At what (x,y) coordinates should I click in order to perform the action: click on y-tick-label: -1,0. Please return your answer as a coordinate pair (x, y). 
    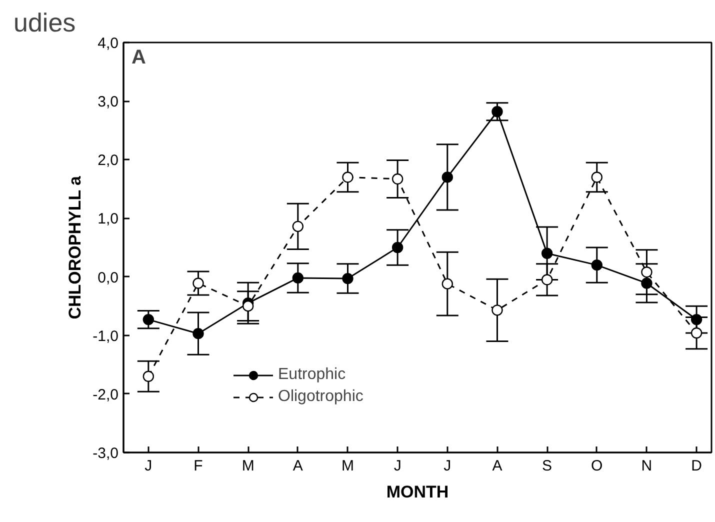
    Looking at the image, I should click on (105, 336).